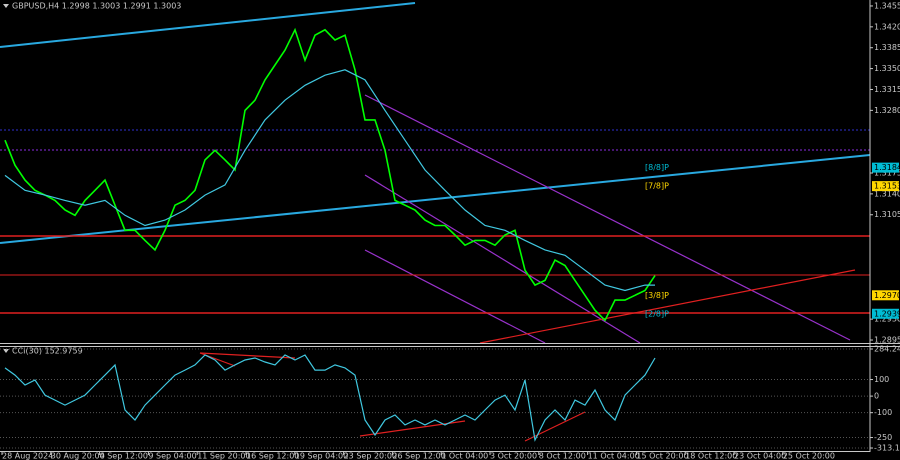  What do you see at coordinates (887, 5) in the screenshot?
I see `y-tick-label: 1.3455` at bounding box center [887, 5].